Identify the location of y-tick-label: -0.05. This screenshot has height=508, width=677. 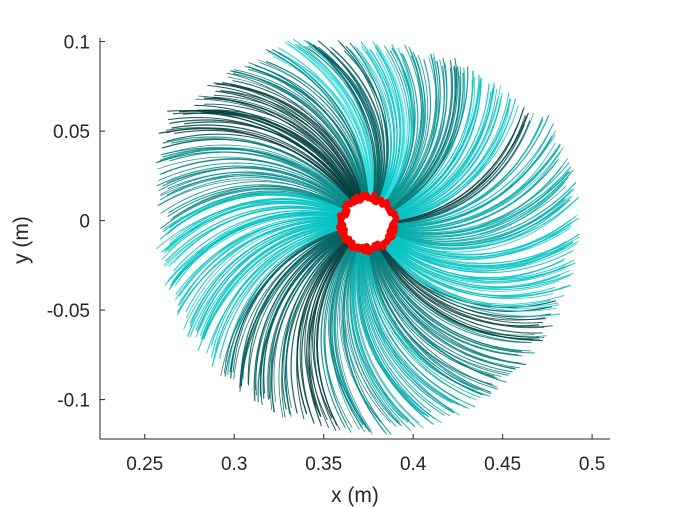
(68, 311).